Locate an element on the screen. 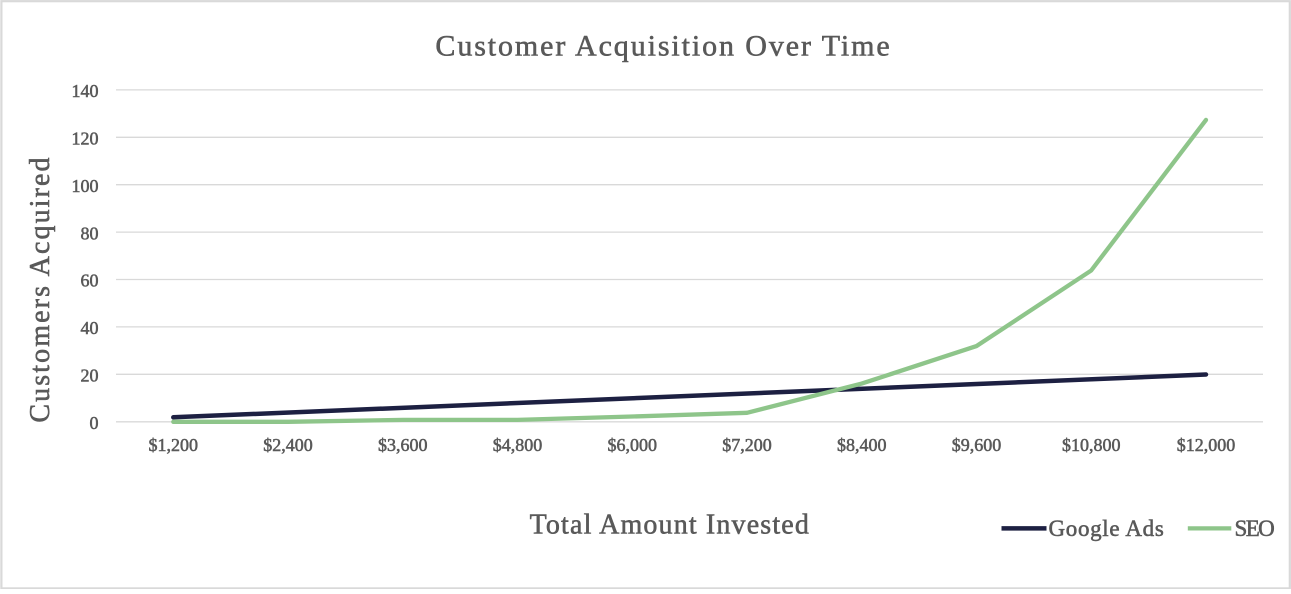 The width and height of the screenshot is (1291, 594). svg-text: $2,400 is located at coordinates (288, 445).